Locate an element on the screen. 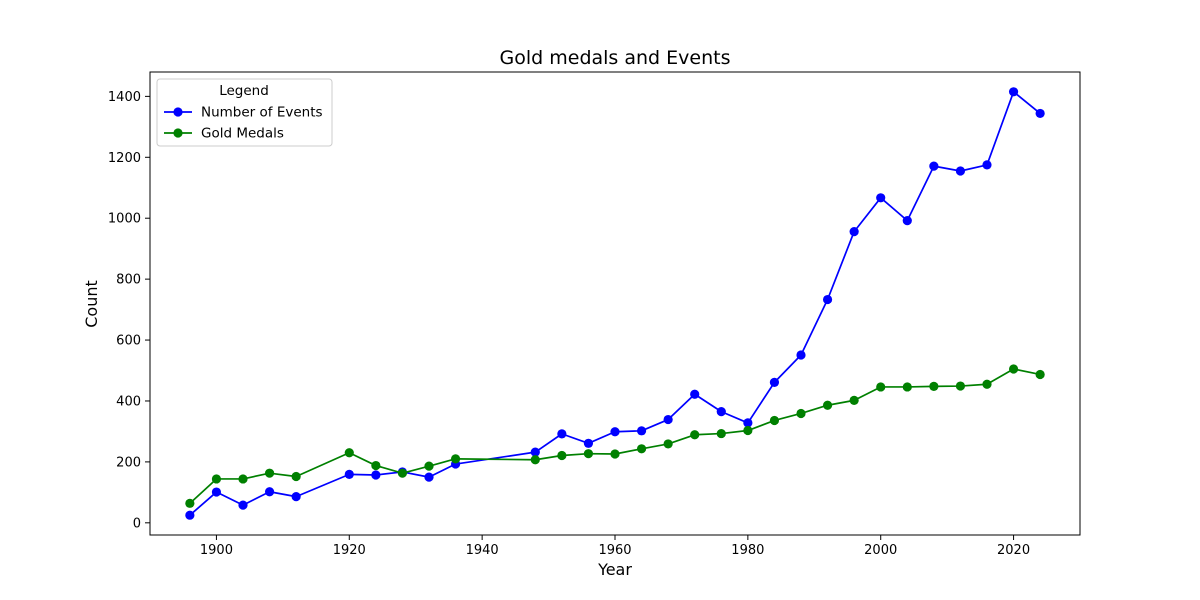 The image size is (1200, 600). y-tick-label: 400 is located at coordinates (128, 401).